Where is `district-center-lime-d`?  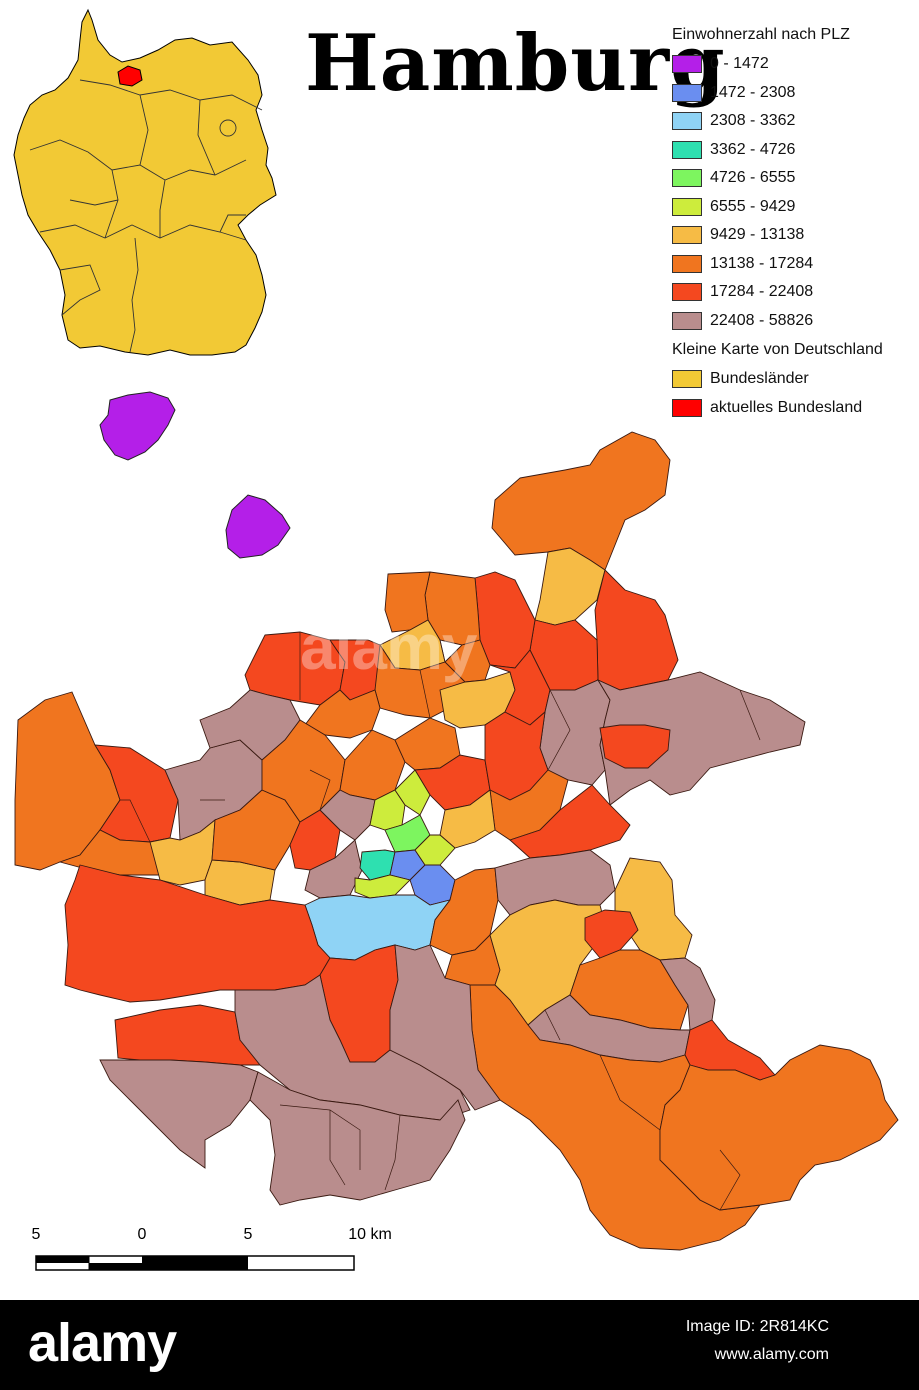 district-center-lime-d is located at coordinates (382, 886).